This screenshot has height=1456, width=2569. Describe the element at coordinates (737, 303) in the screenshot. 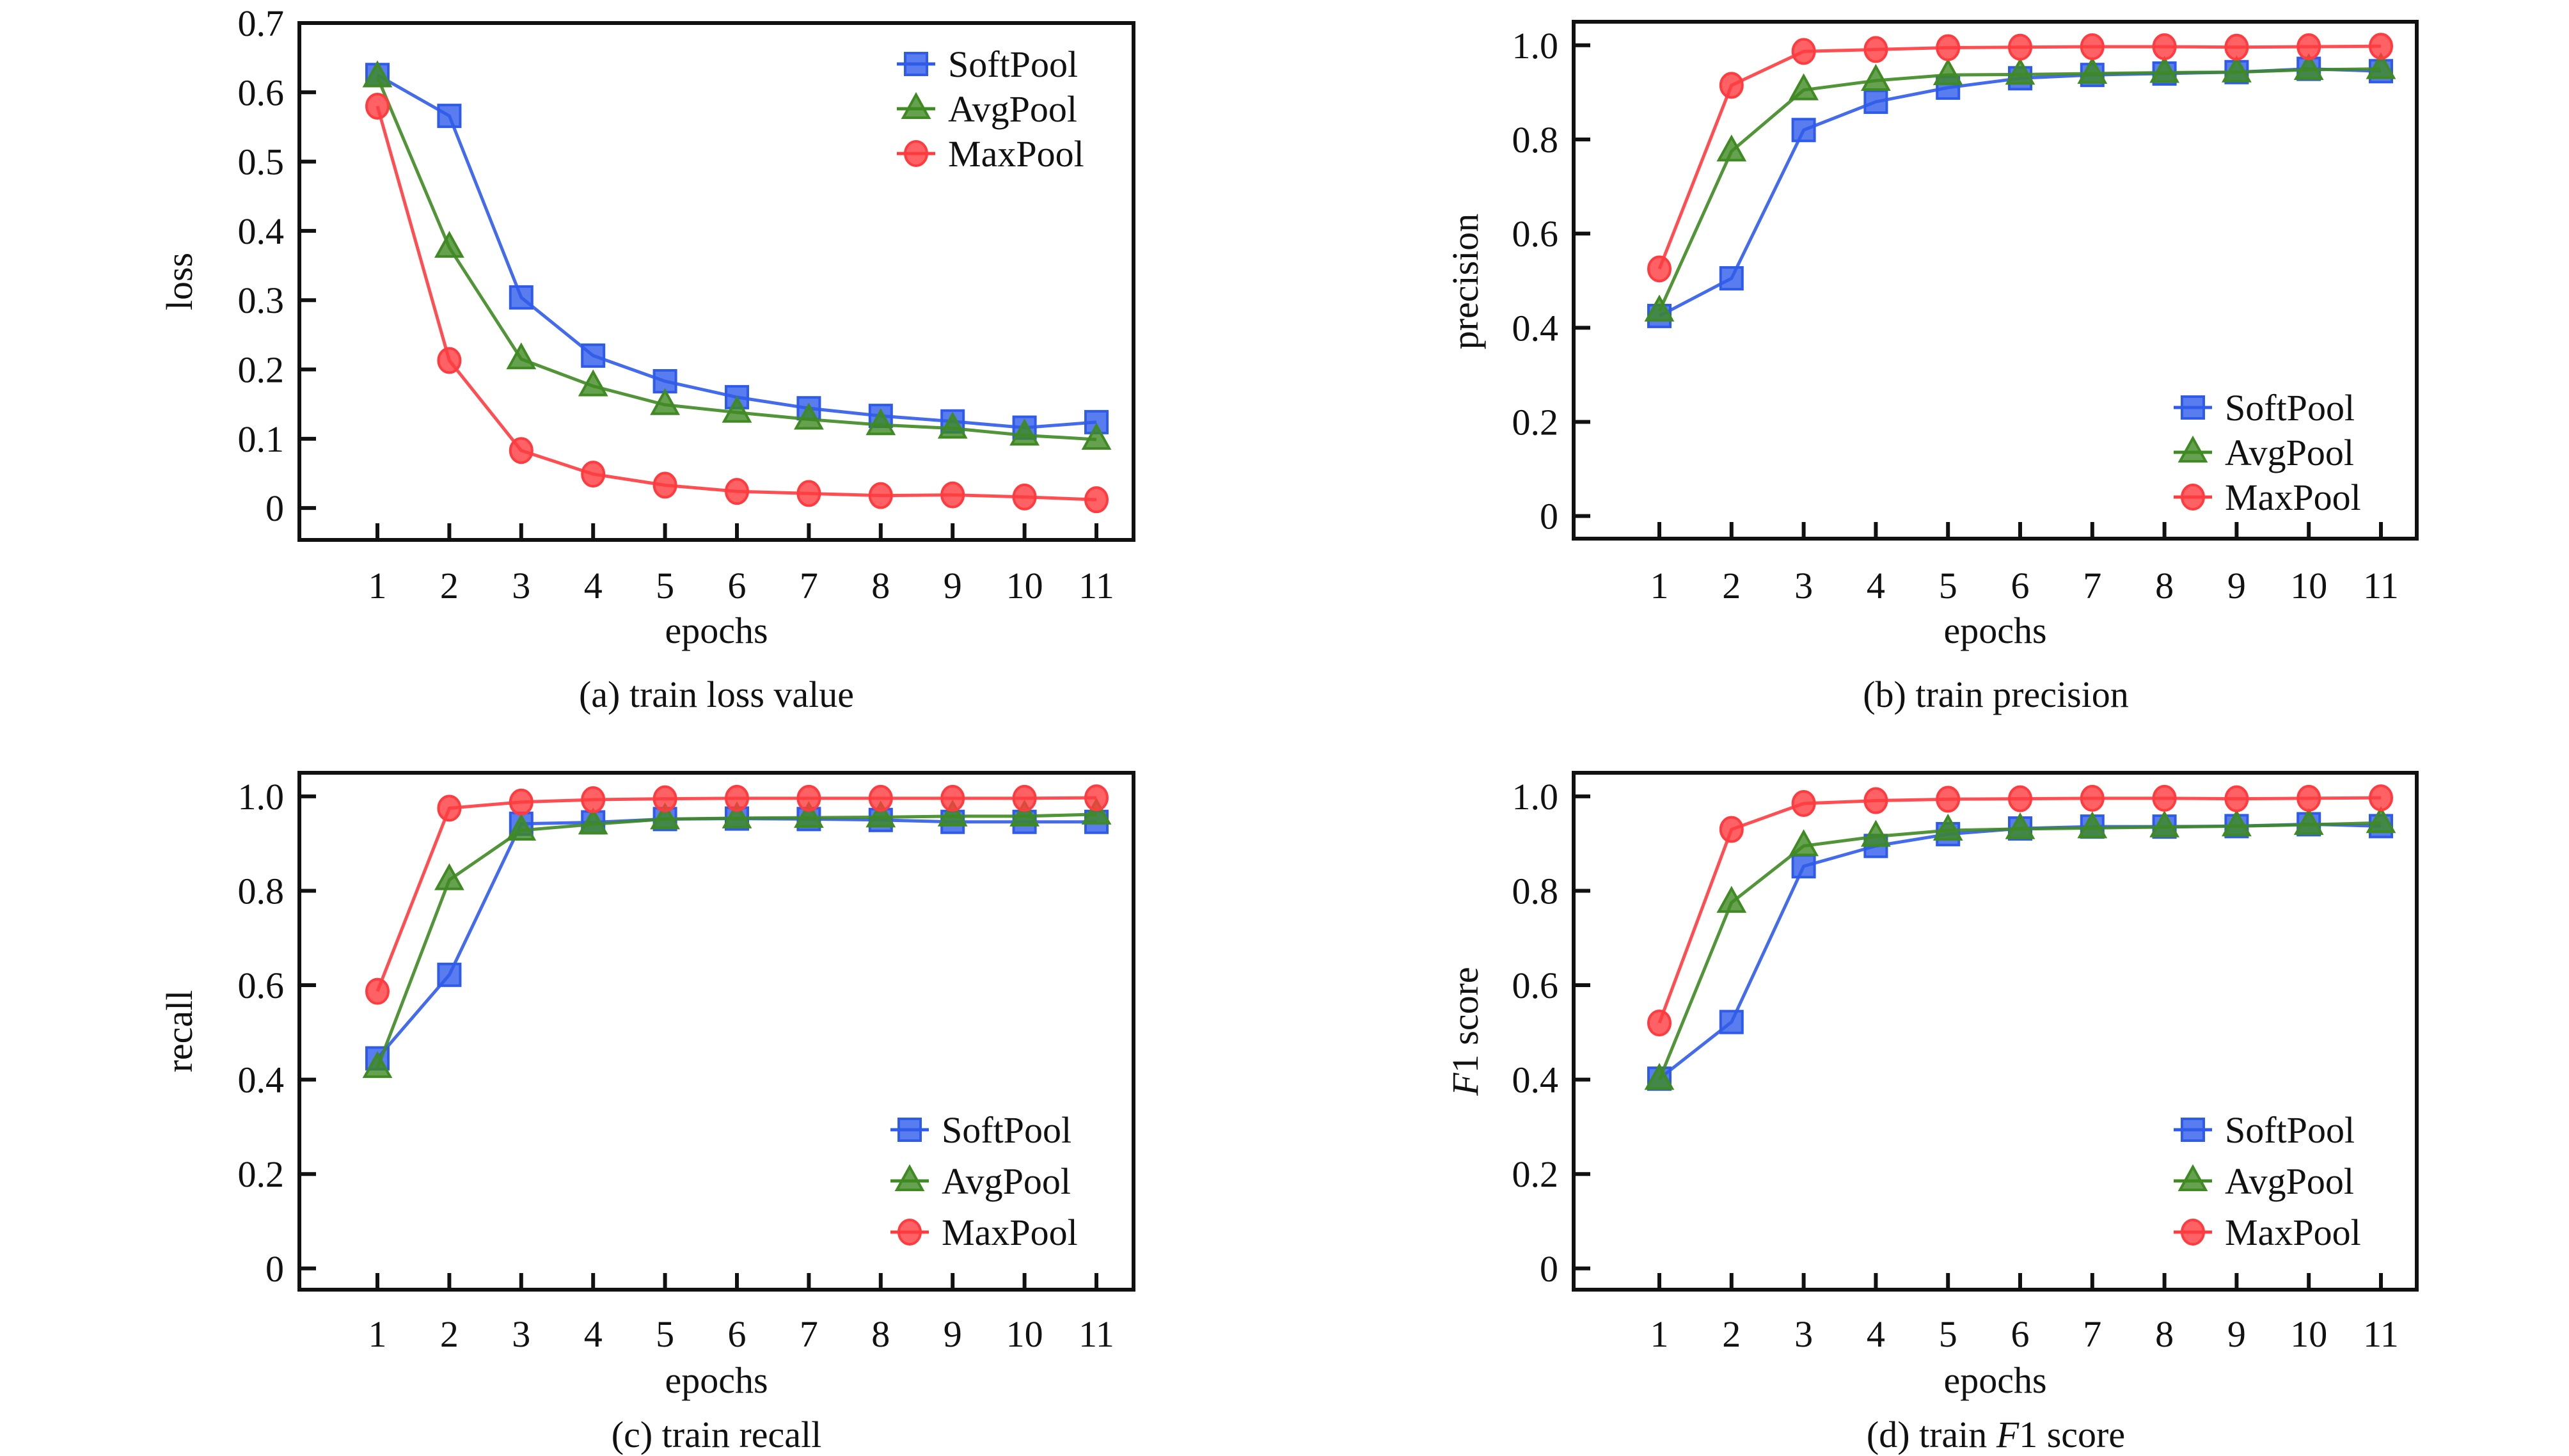

I see `series-maxpool` at that location.